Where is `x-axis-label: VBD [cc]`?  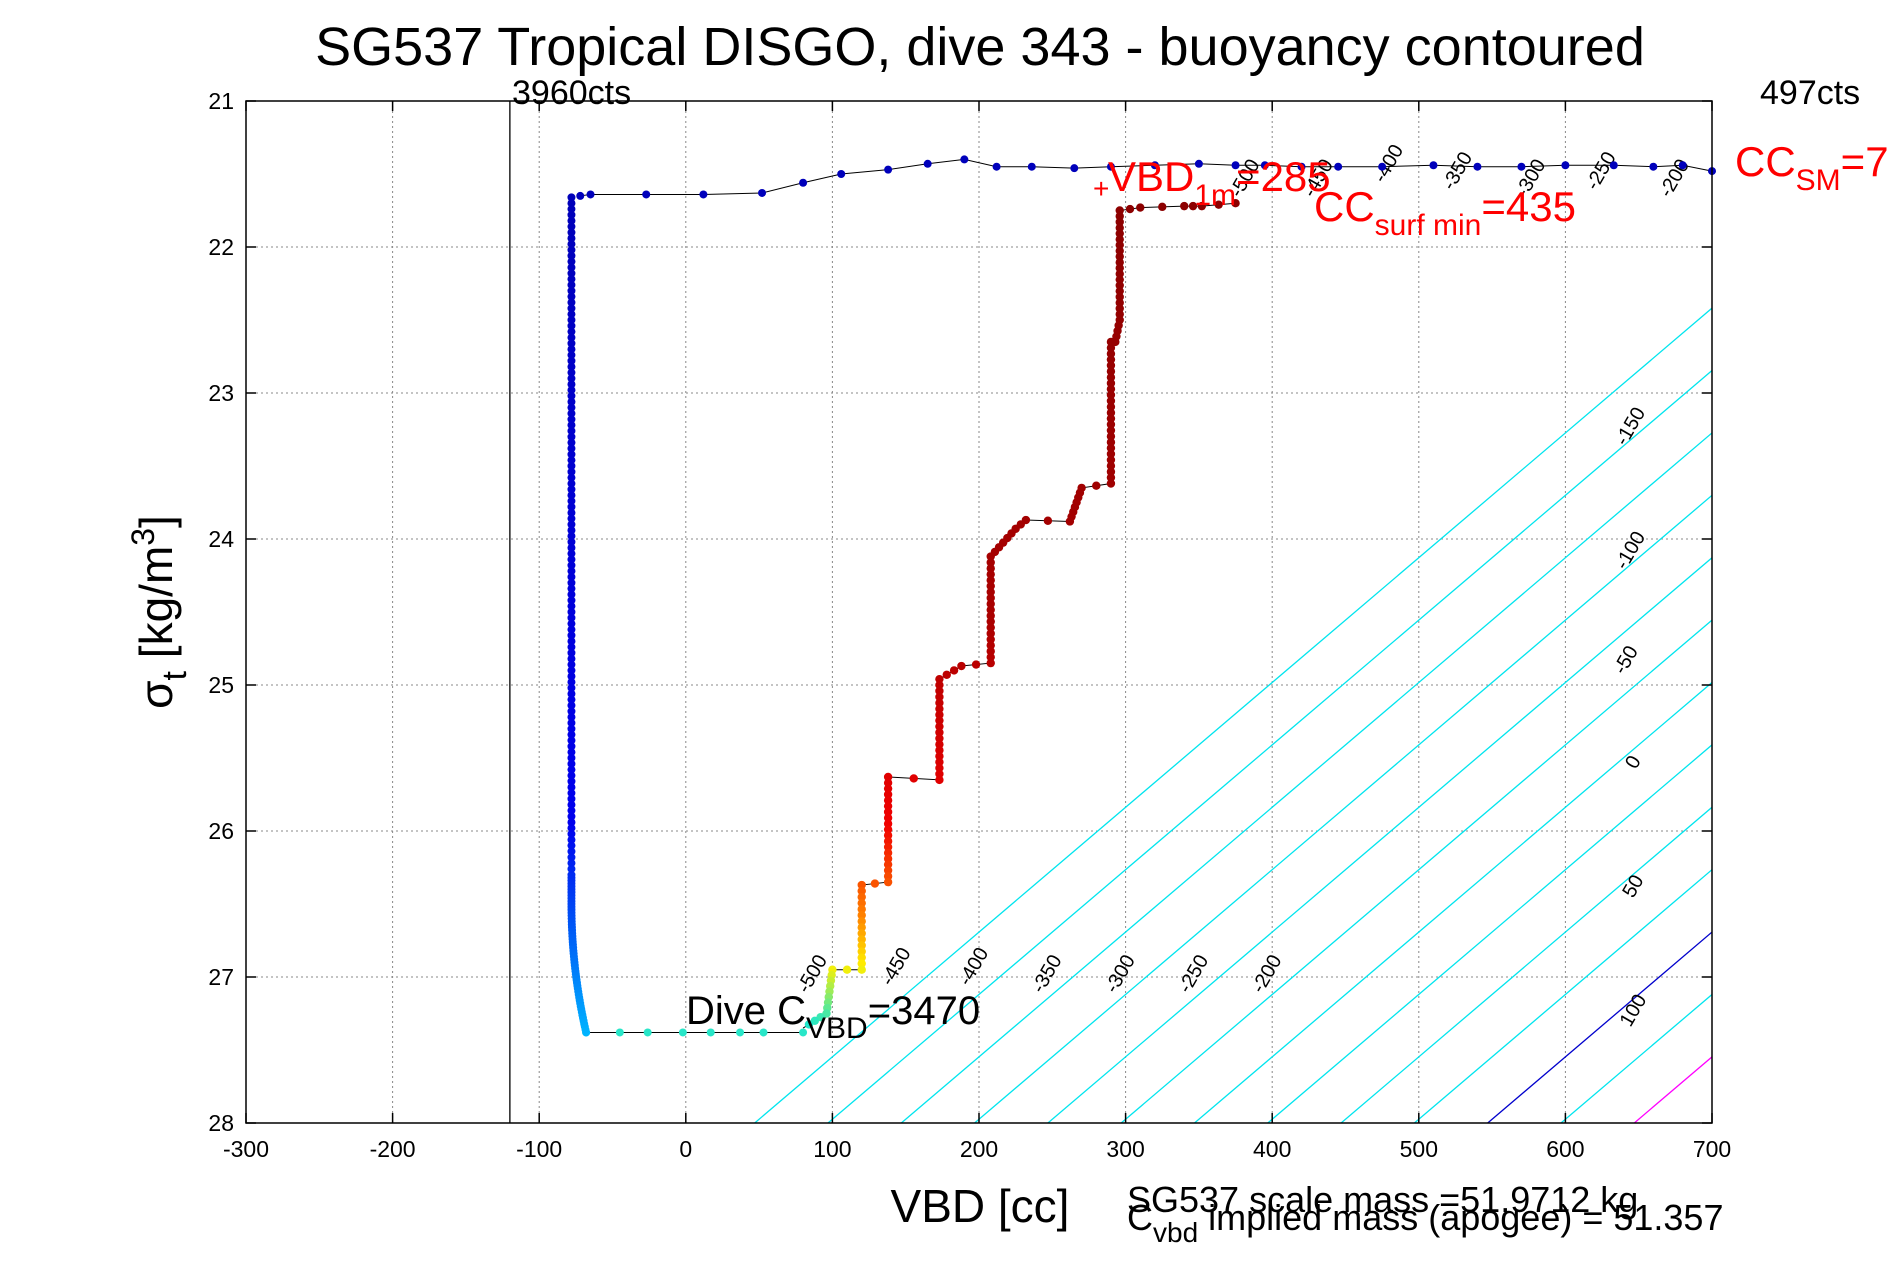
x-axis-label: VBD [cc] is located at coordinates (980, 1206).